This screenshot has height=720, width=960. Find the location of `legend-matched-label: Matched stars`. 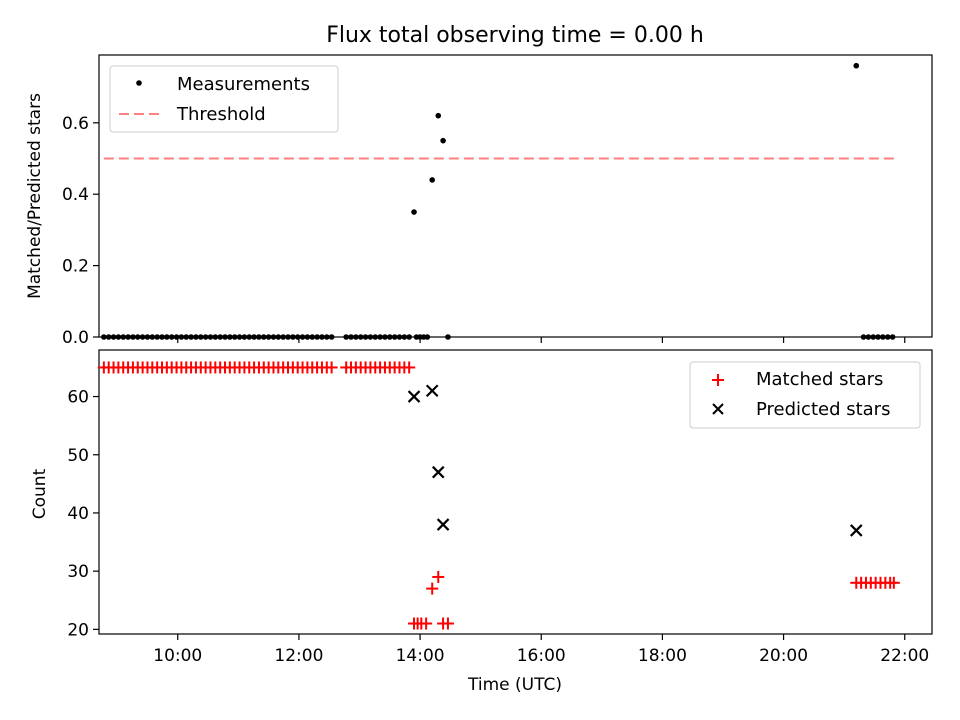

legend-matched-label: Matched stars is located at coordinates (819, 379).